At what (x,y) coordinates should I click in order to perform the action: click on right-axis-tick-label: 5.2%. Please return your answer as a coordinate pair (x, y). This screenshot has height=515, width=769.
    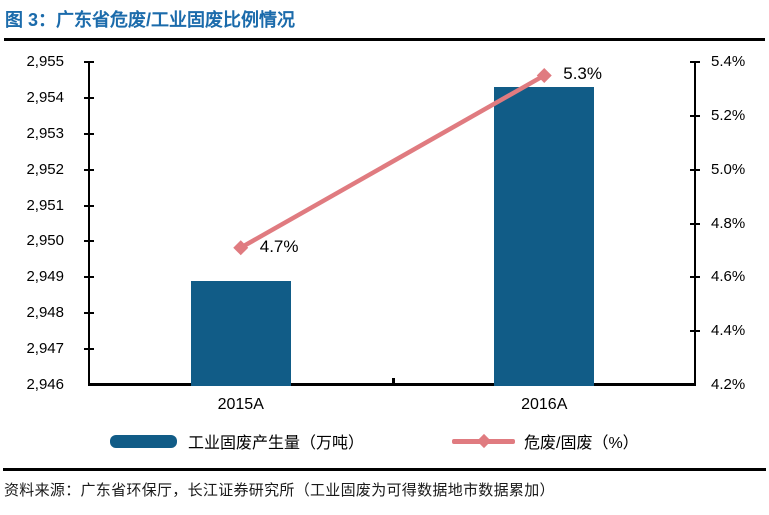
    Looking at the image, I should click on (728, 115).